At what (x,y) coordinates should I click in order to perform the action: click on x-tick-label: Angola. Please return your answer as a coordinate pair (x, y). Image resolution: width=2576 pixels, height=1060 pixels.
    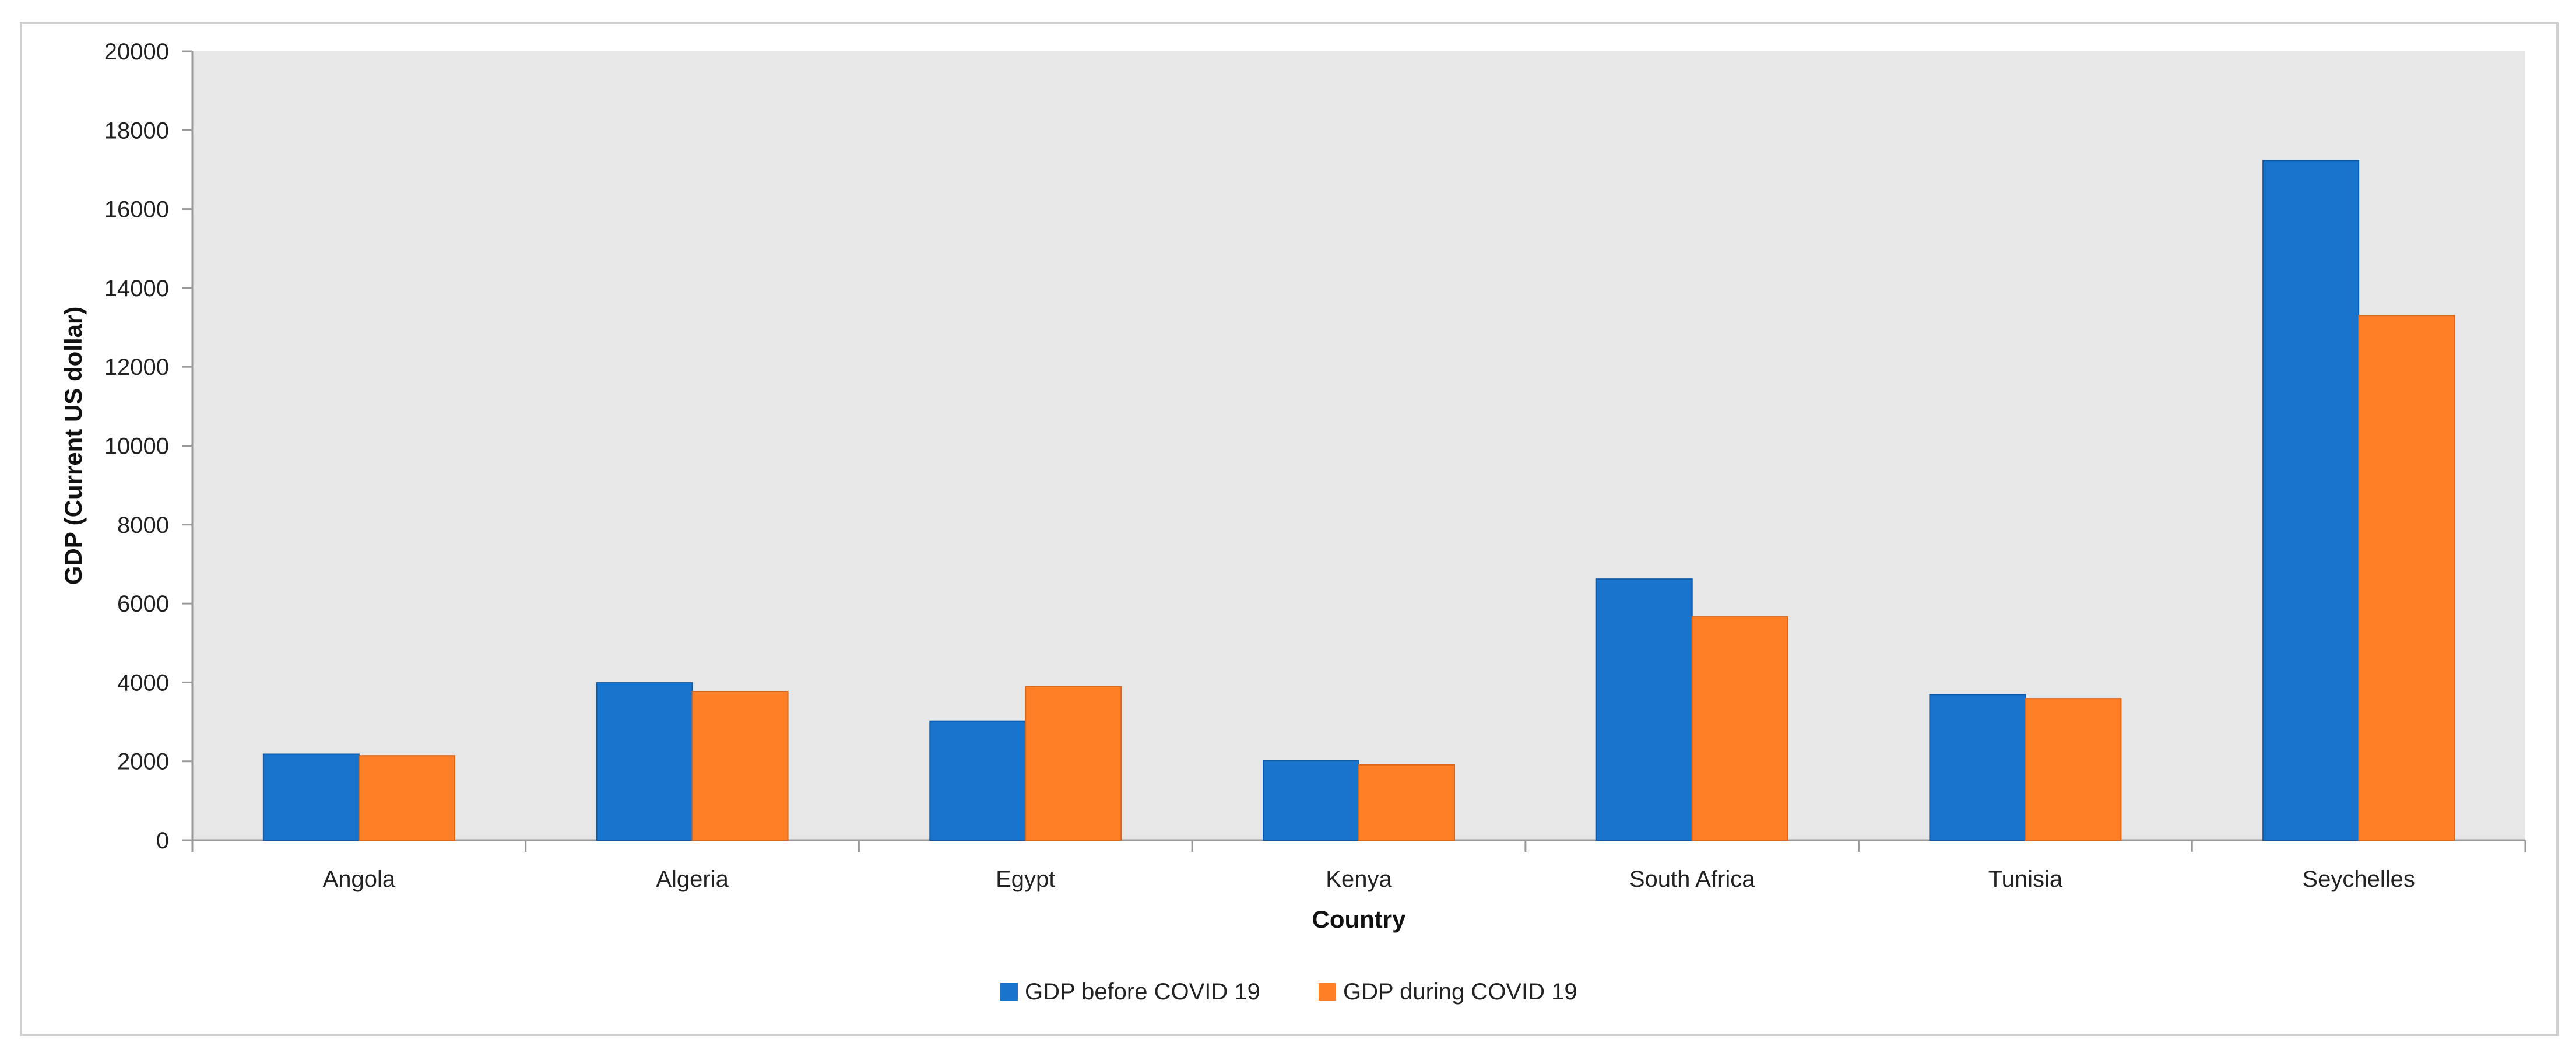
    Looking at the image, I should click on (359, 879).